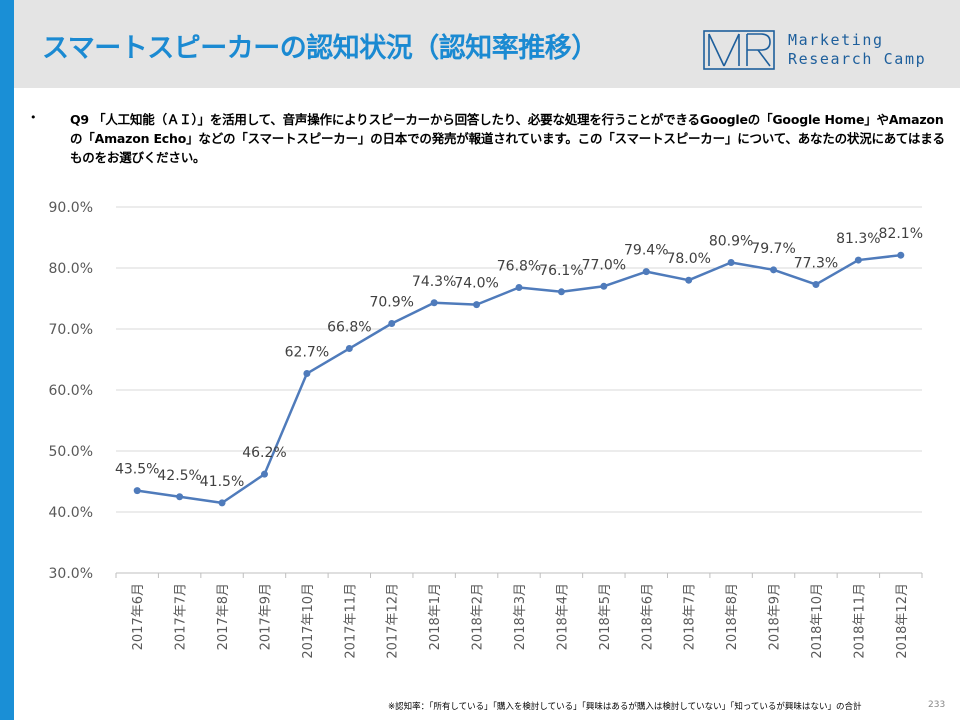  What do you see at coordinates (646, 251) in the screenshot?
I see `data-label: 79.4%` at bounding box center [646, 251].